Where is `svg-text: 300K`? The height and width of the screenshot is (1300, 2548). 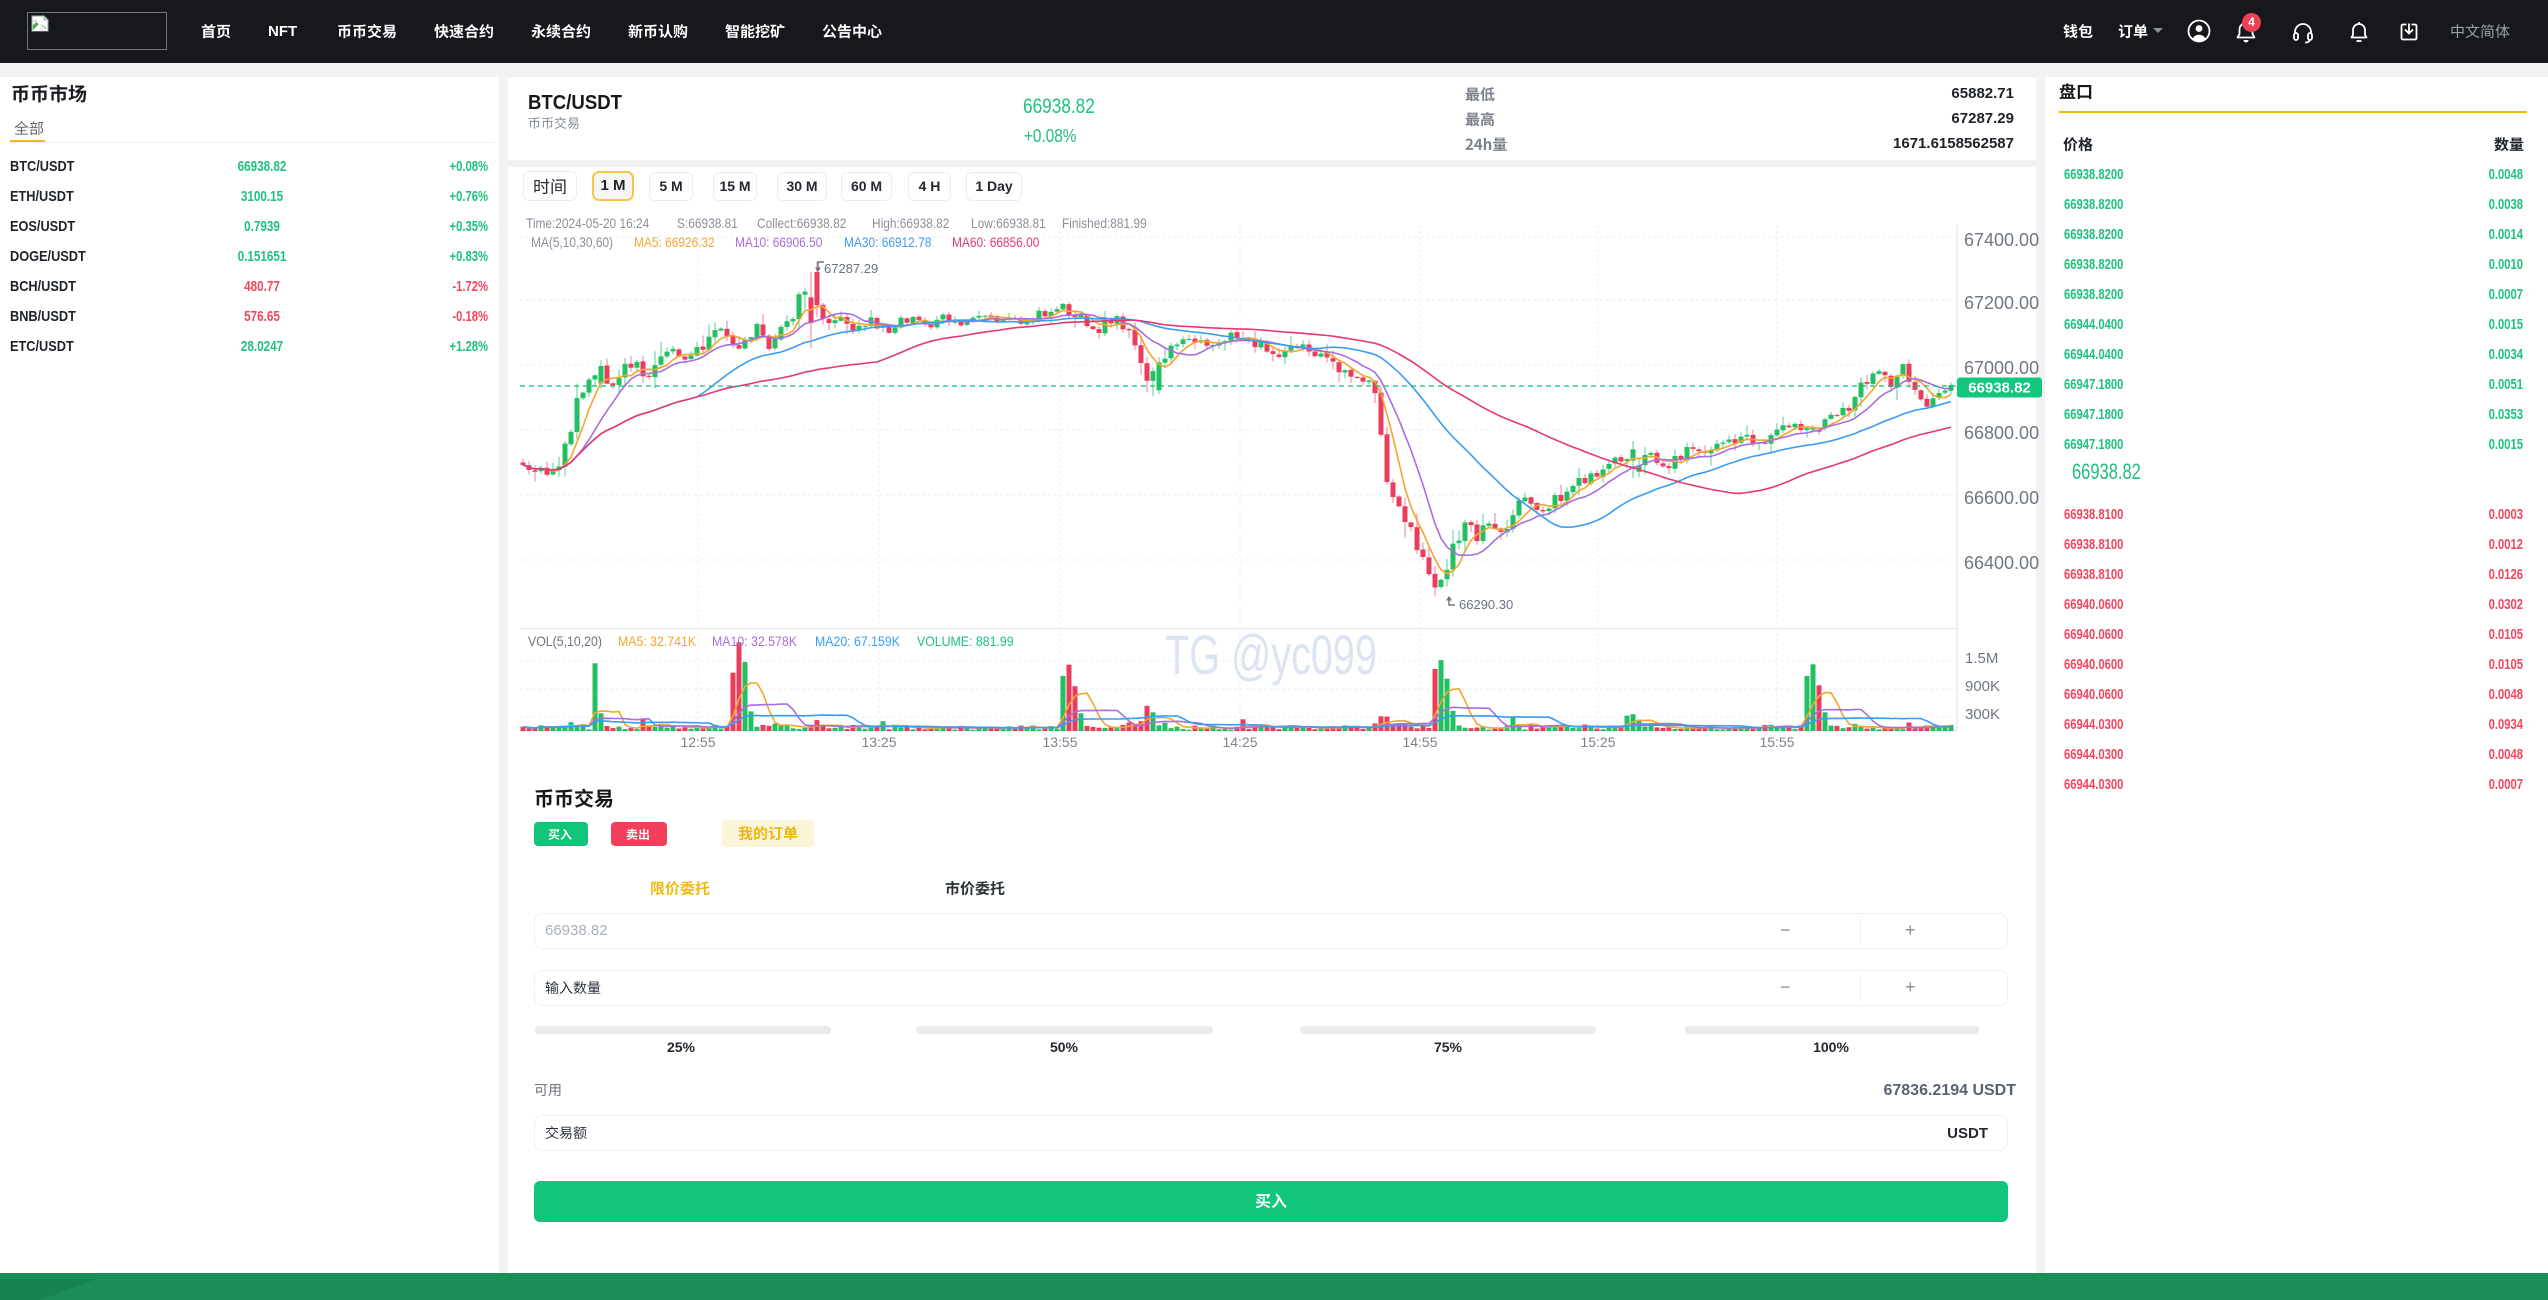
svg-text: 300K is located at coordinates (1982, 714).